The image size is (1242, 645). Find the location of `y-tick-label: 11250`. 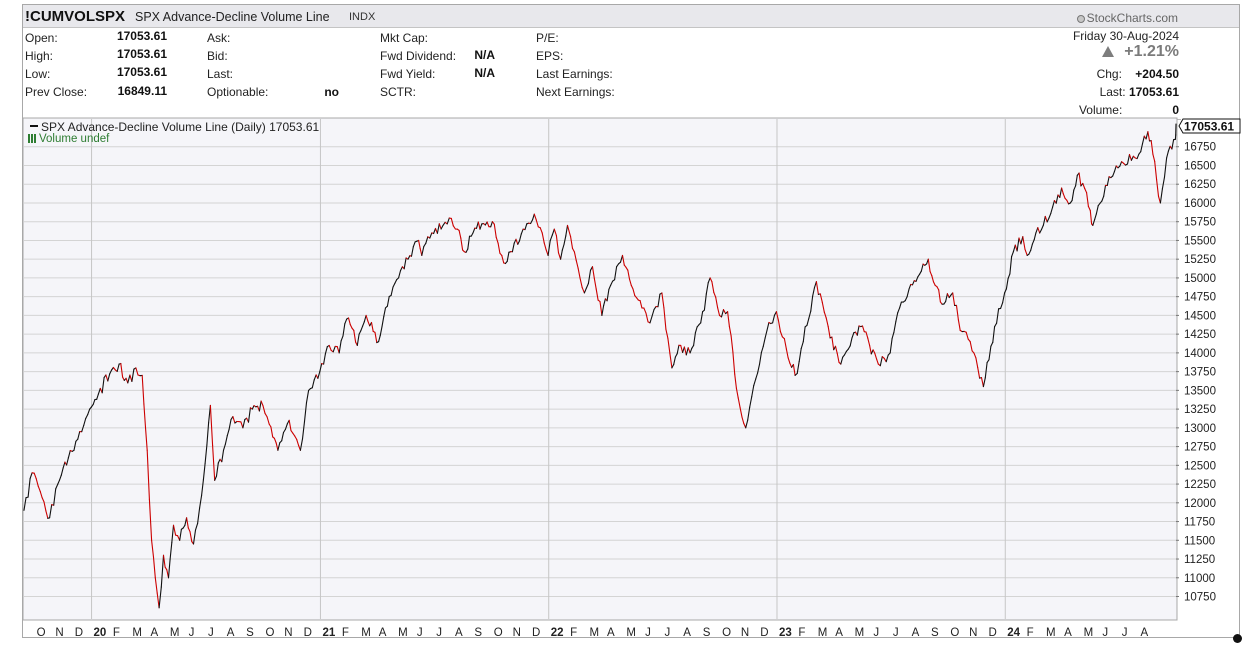

y-tick-label: 11250 is located at coordinates (1199, 560).